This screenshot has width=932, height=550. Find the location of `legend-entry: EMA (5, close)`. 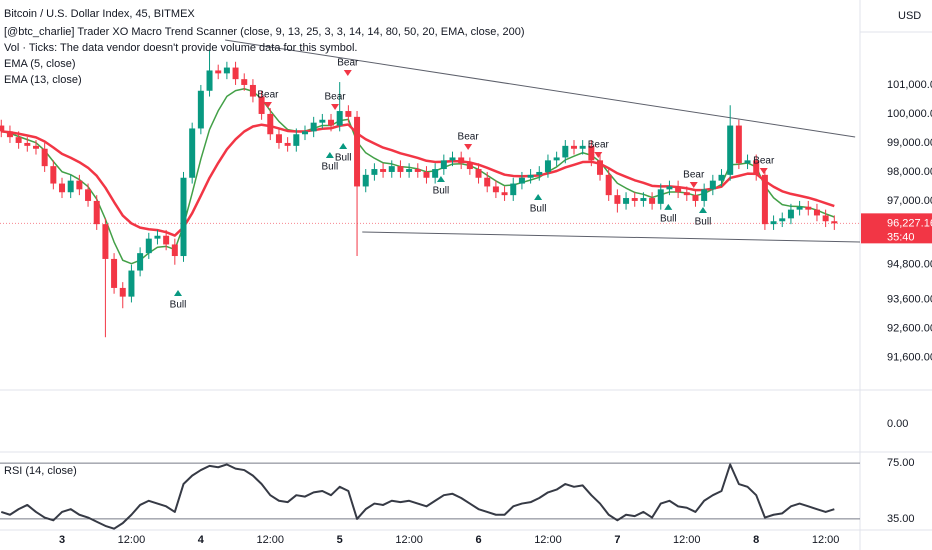

legend-entry: EMA (5, close) is located at coordinates (40, 64).